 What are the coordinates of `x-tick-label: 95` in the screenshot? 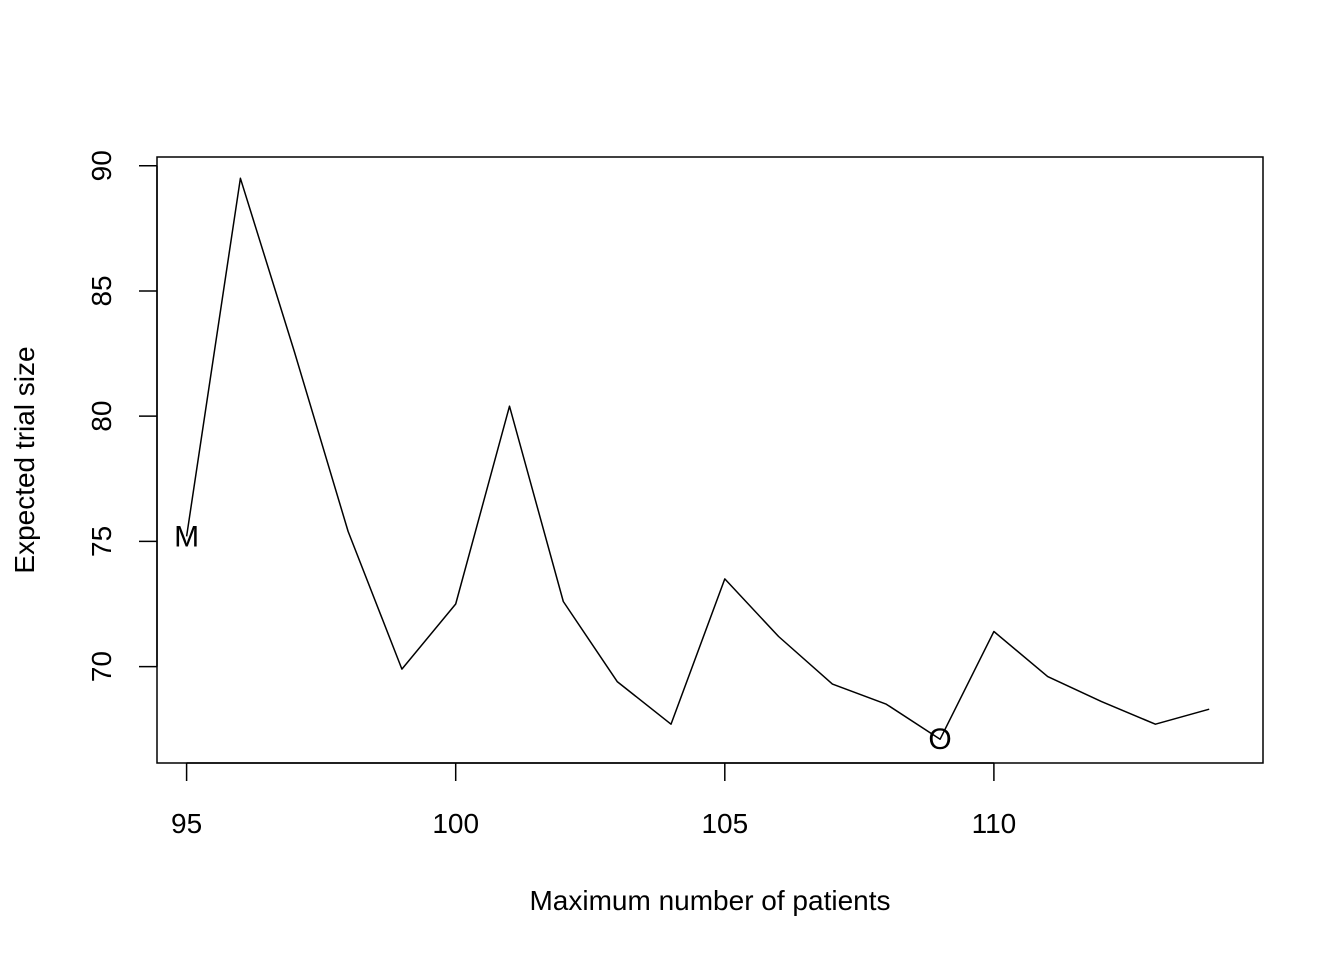 It's located at (186, 823).